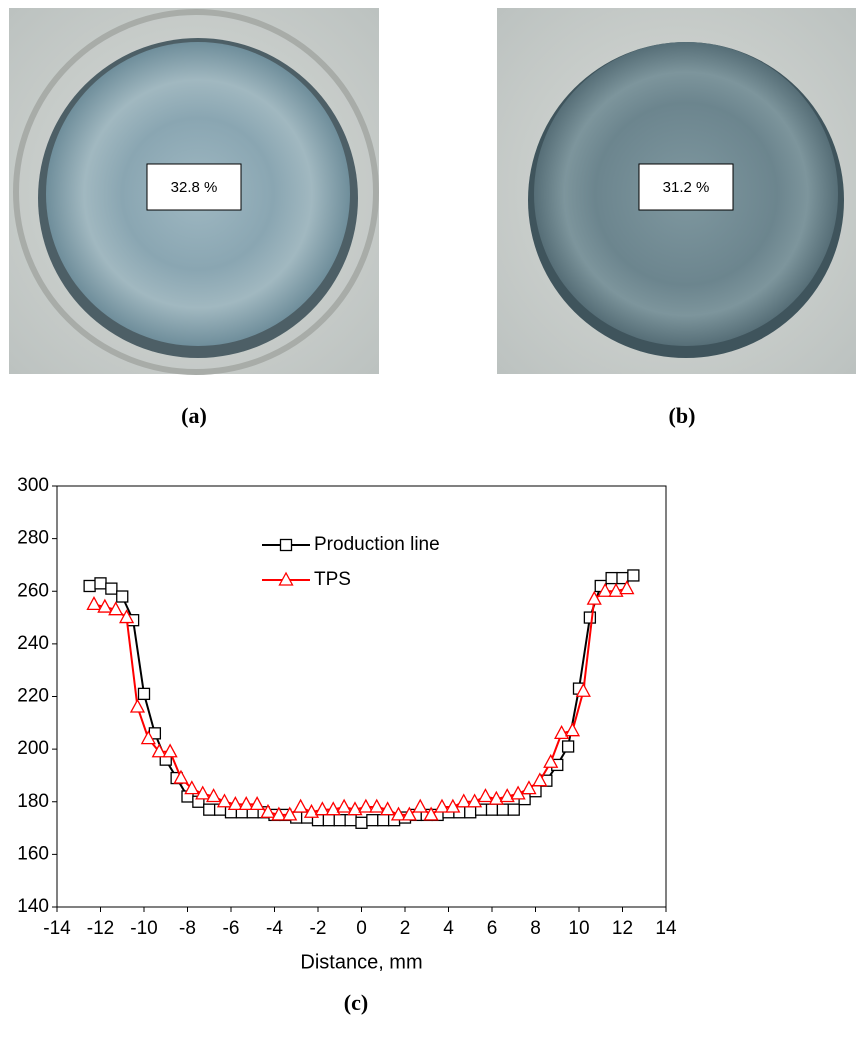 The image size is (856, 1047). I want to click on y-tick-label: 140, so click(33, 906).